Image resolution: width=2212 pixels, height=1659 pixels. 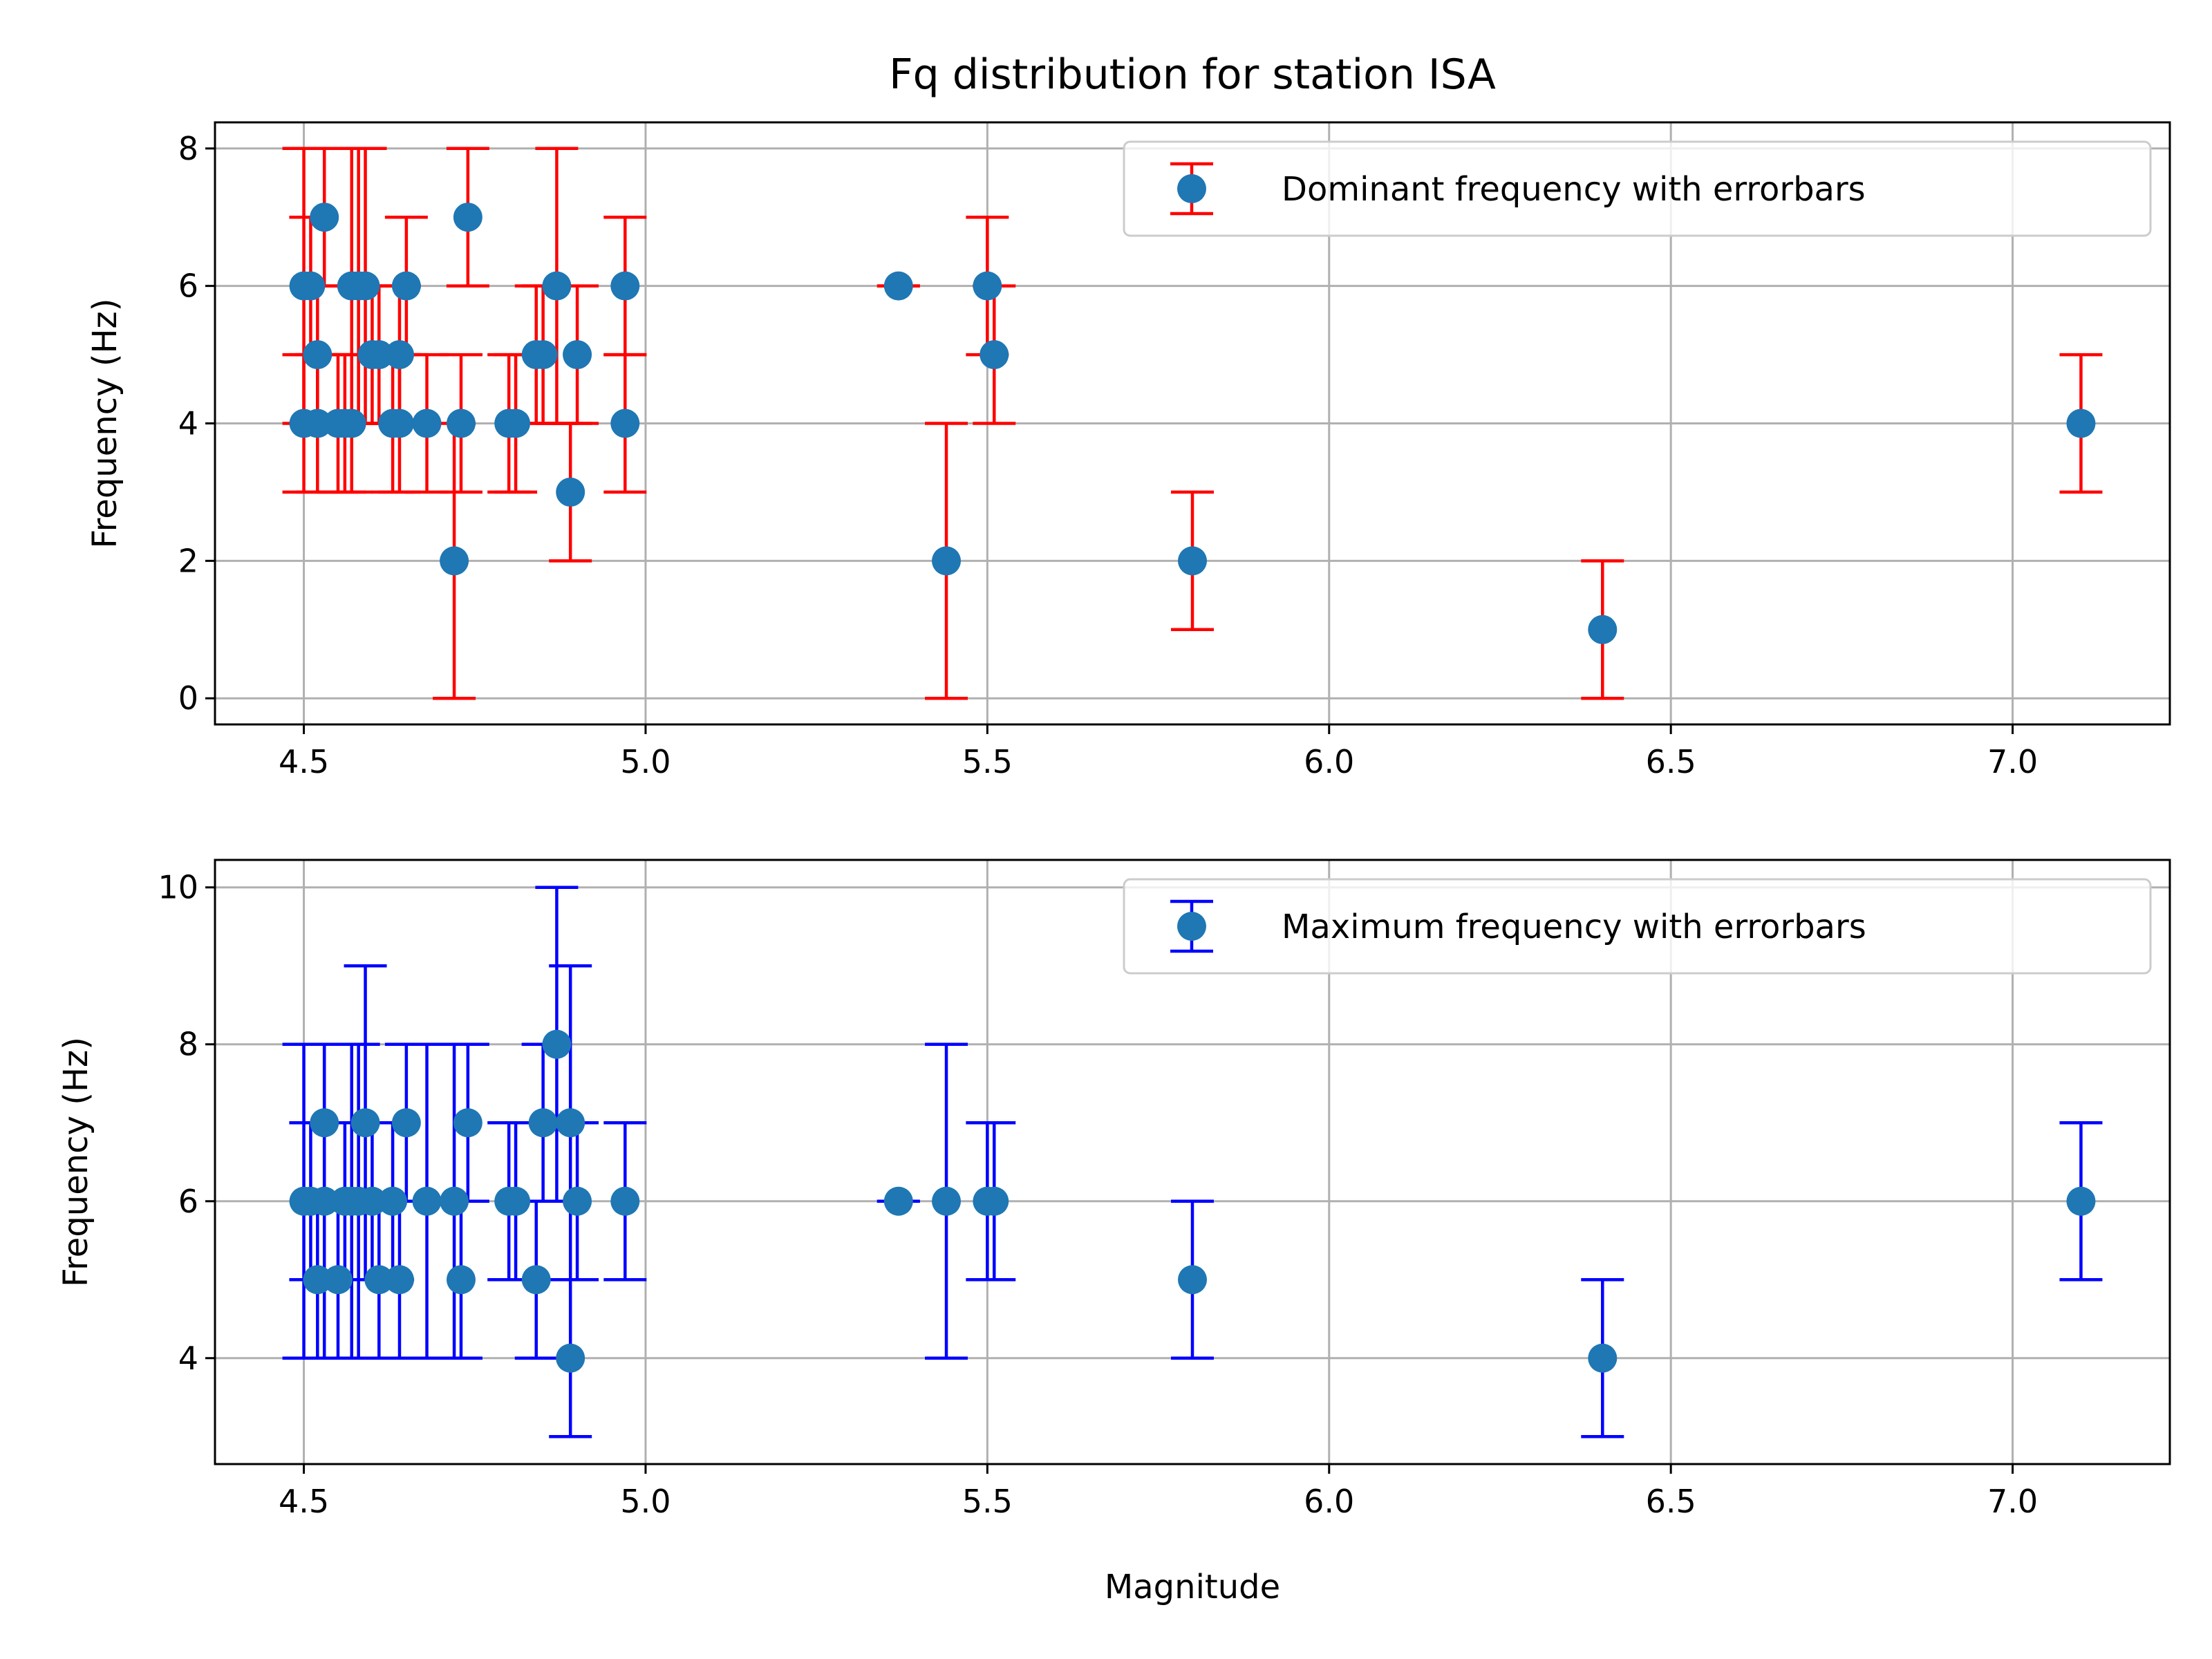 I want to click on chart-title: Fq distribution for station ISA, so click(x=1192, y=74).